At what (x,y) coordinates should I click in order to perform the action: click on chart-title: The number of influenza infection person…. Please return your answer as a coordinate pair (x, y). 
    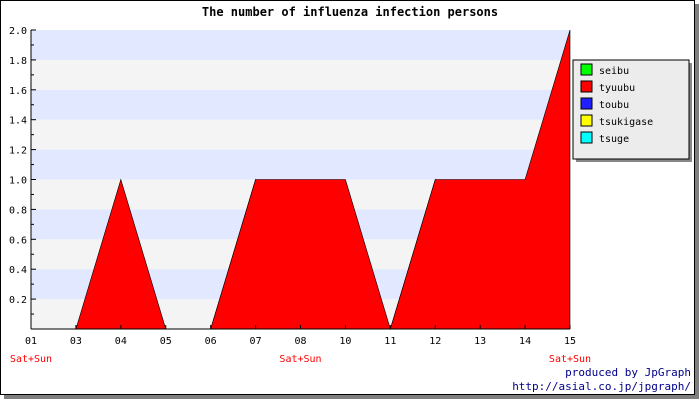
    Looking at the image, I should click on (350, 12).